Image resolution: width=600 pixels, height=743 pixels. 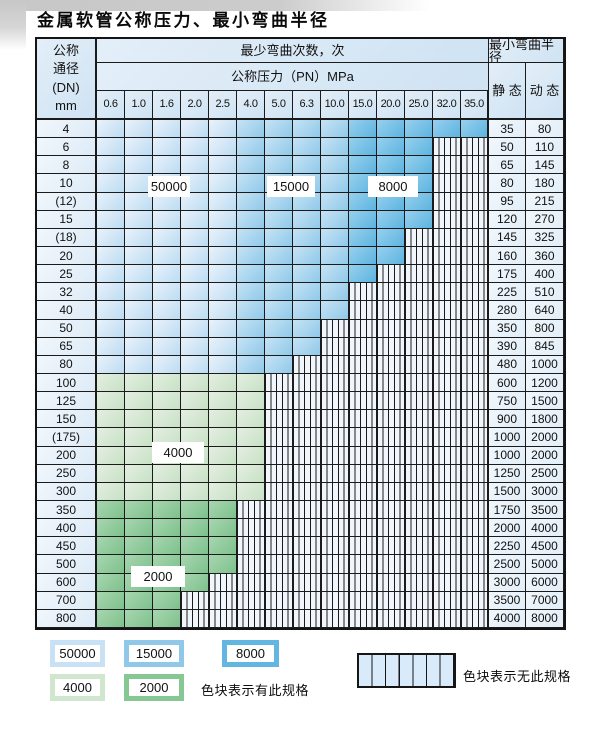 What do you see at coordinates (195, 105) in the screenshot?
I see `pressure-value-cell: 2.0` at bounding box center [195, 105].